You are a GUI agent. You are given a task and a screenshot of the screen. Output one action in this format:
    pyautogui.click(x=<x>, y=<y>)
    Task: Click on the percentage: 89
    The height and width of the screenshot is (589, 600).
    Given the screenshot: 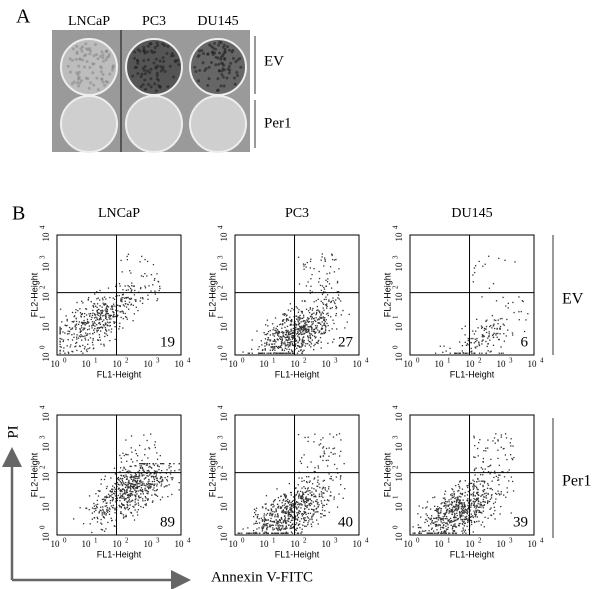 What is the action you would take?
    pyautogui.click(x=167, y=522)
    